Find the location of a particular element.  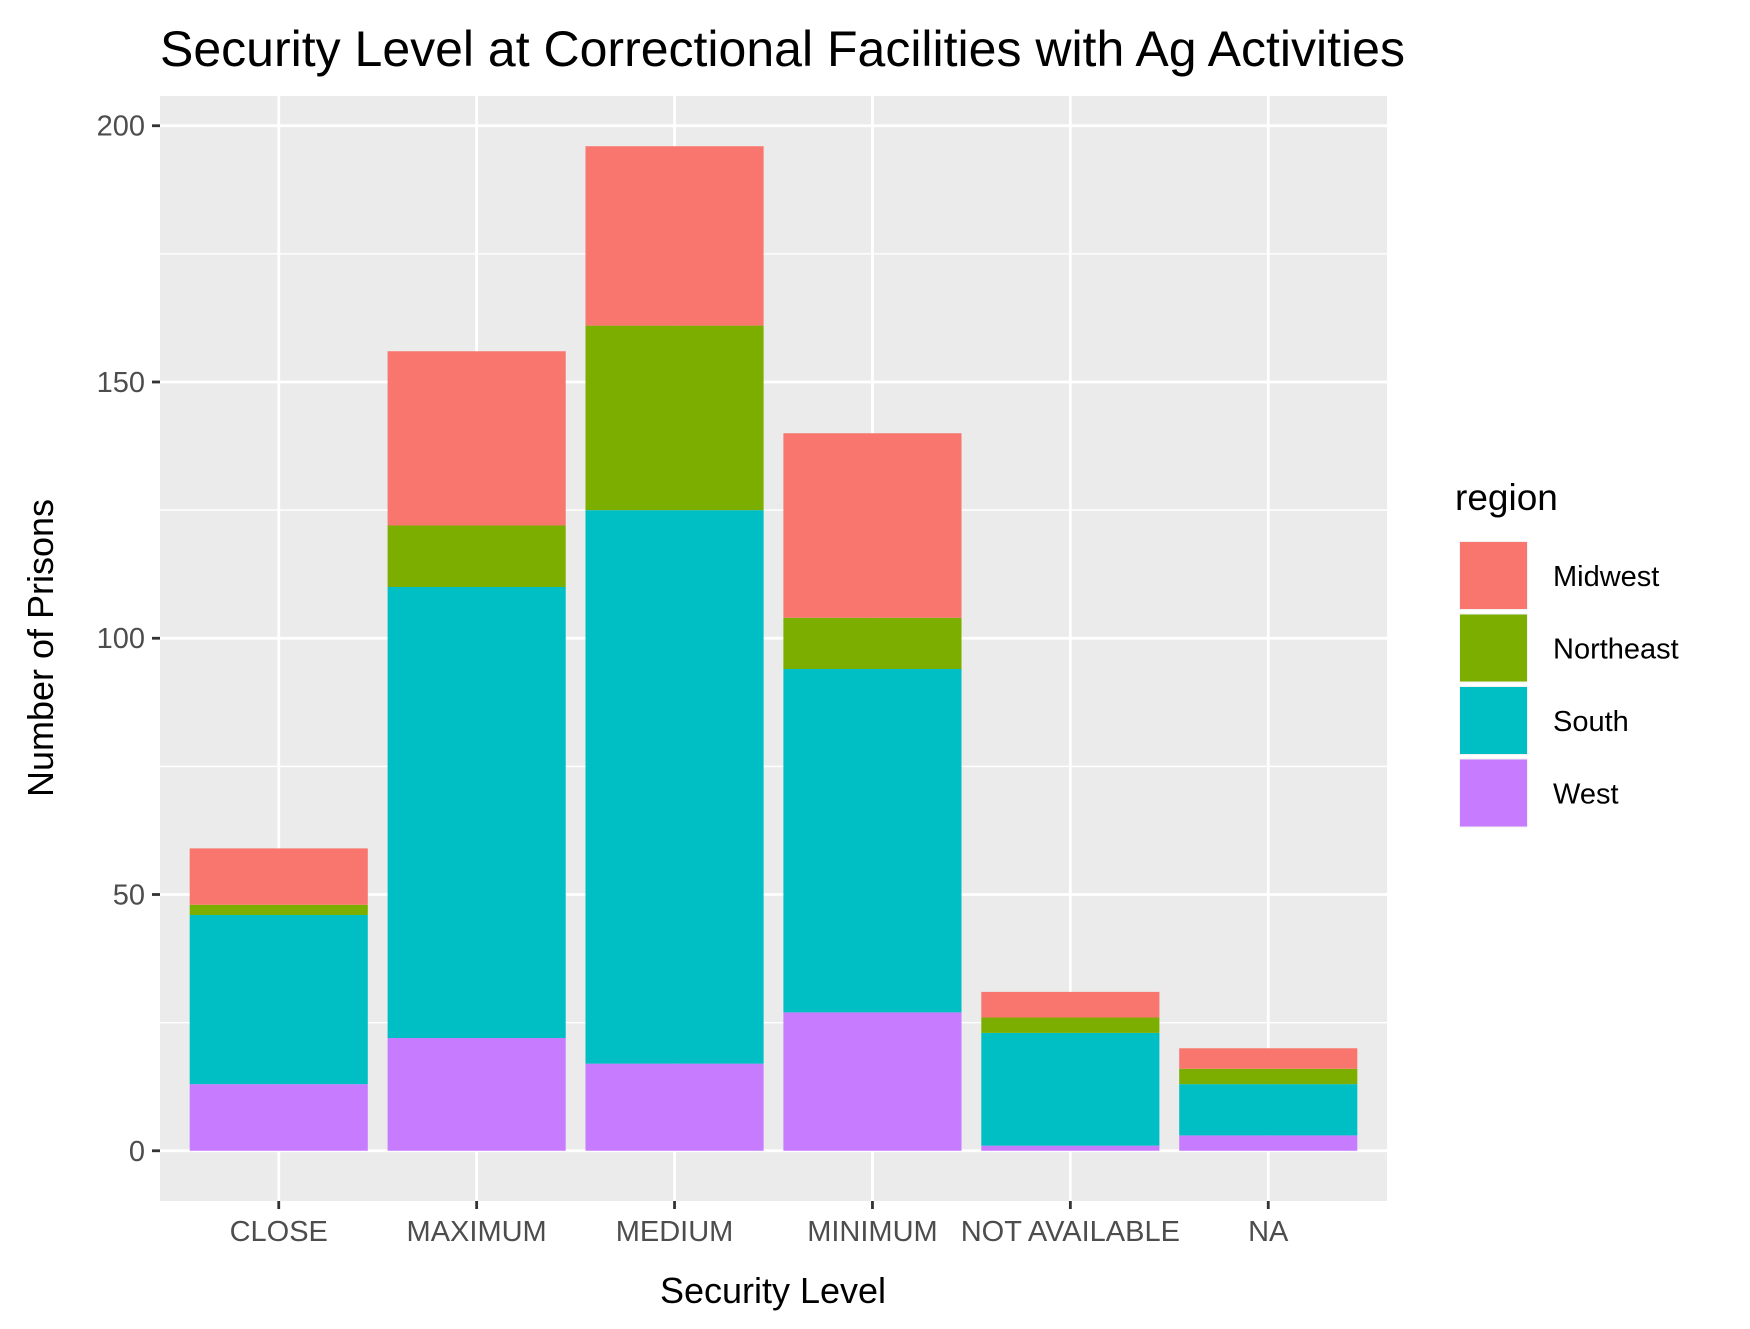

bar-west-na is located at coordinates (1268, 1143).